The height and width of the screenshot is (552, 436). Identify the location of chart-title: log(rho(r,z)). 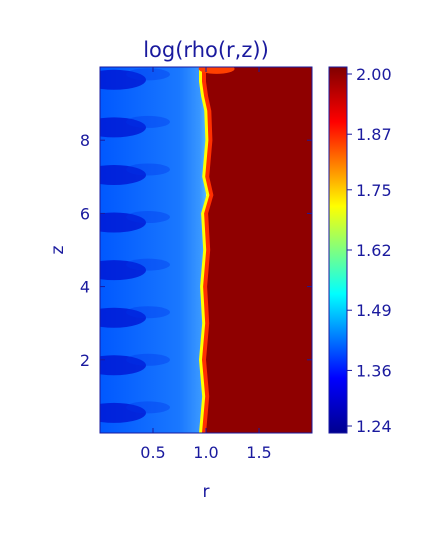
(206, 50).